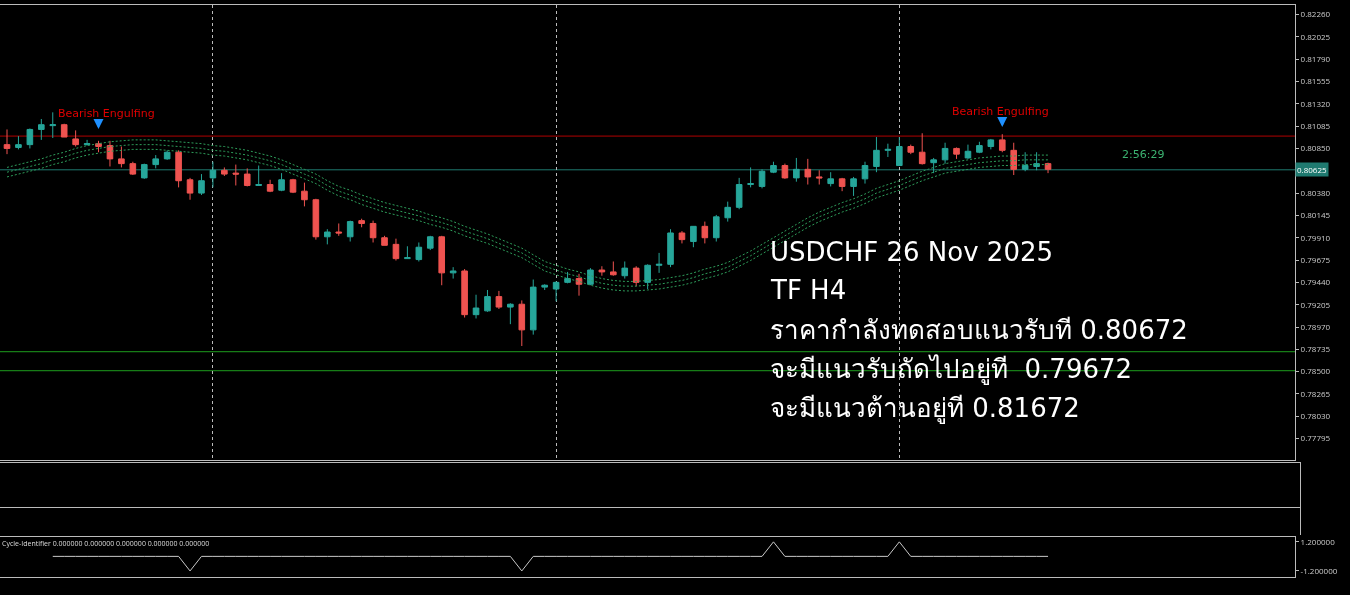 The width and height of the screenshot is (1350, 595). What do you see at coordinates (1319, 570) in the screenshot?
I see `y-tick-label: -1.200000` at bounding box center [1319, 570].